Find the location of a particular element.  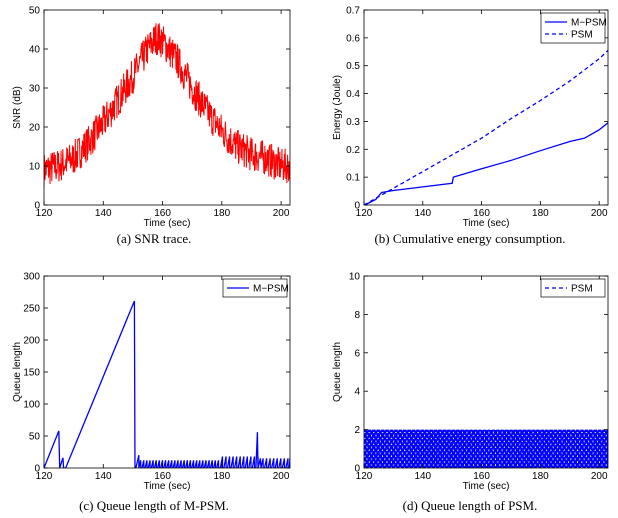

chart-b-xtick-label: 200 is located at coordinates (599, 213).